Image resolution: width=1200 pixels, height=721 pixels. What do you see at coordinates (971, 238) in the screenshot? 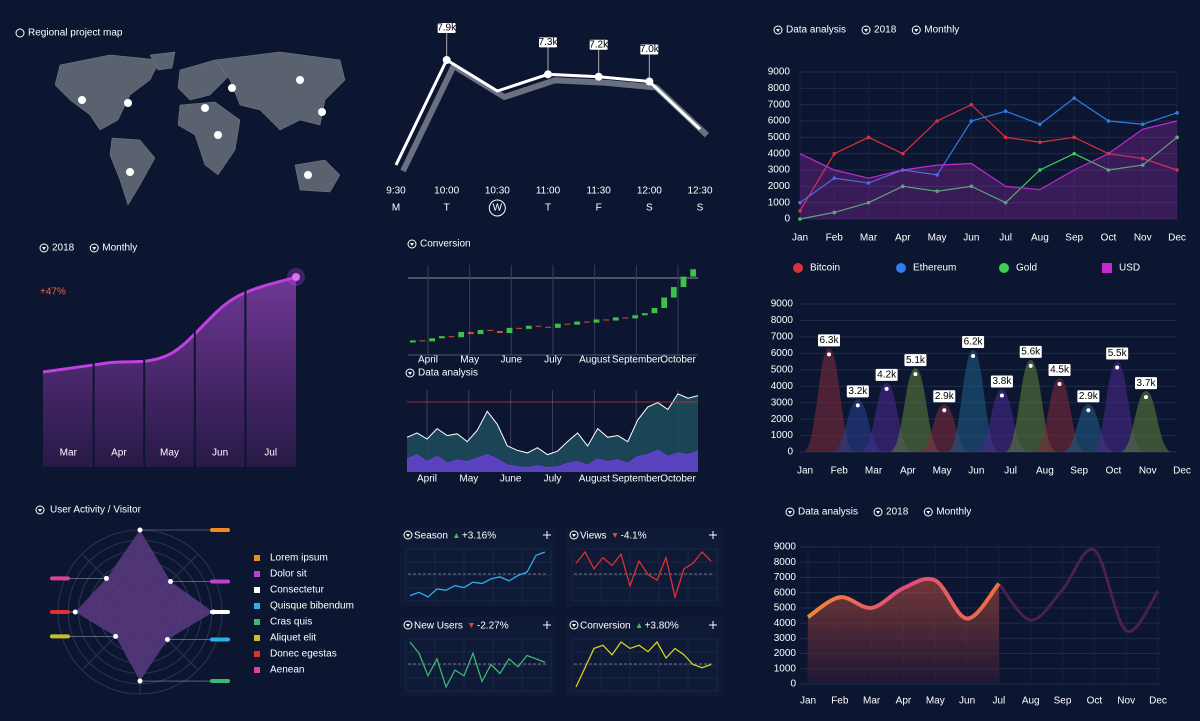
I see `x-tick-label: Jun` at bounding box center [971, 238].